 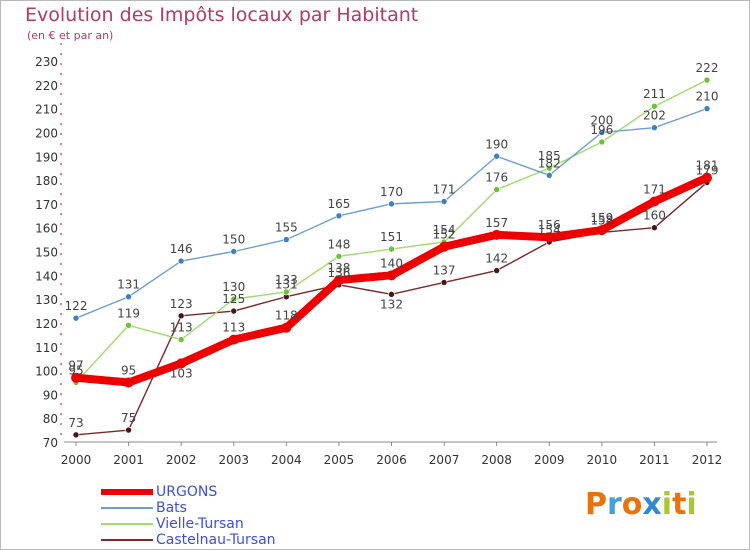 What do you see at coordinates (251, 508) in the screenshot?
I see `legend-item-bats: Bats` at bounding box center [251, 508].